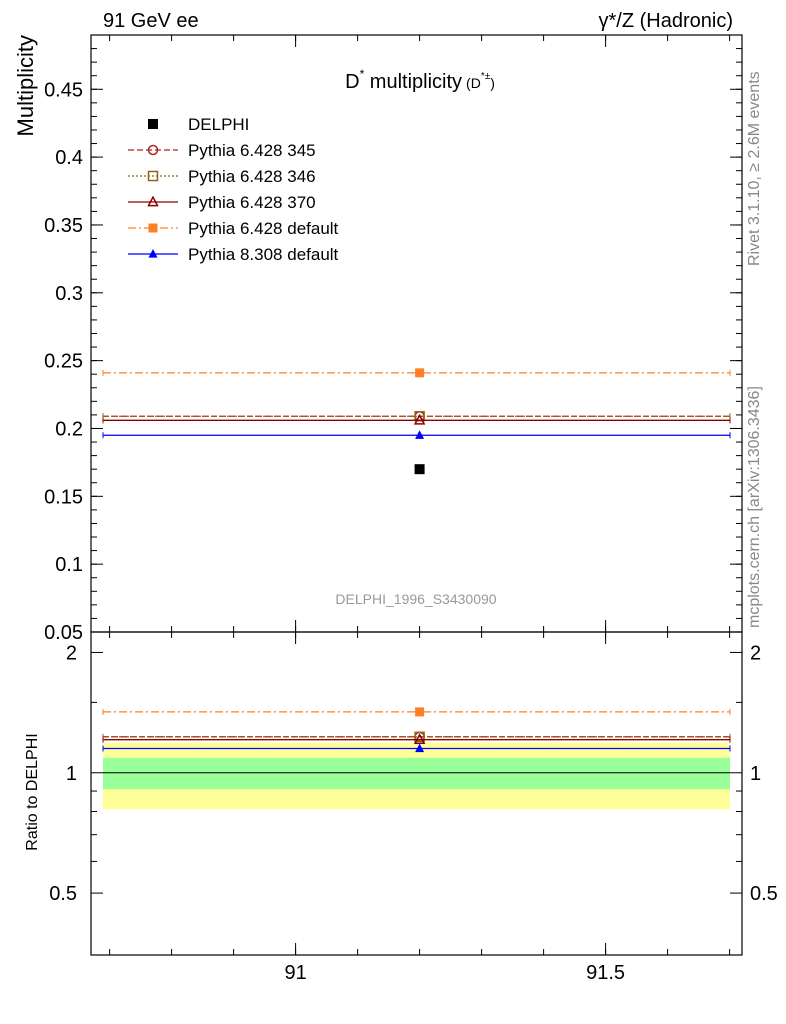 Image resolution: width=786 pixels, height=1024 pixels. Describe the element at coordinates (63, 226) in the screenshot. I see `main-ytick-label: 0.35` at that location.